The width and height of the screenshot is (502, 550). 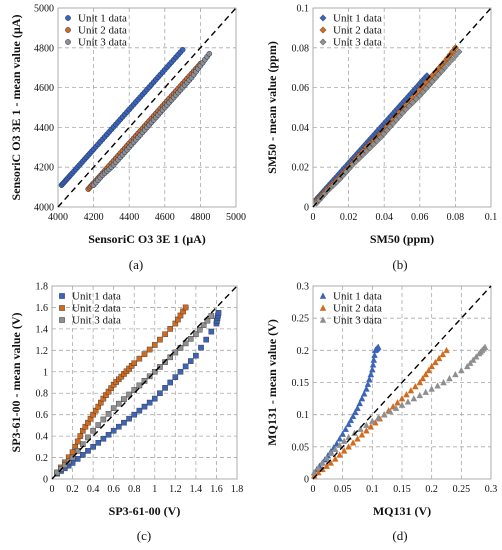 What do you see at coordinates (384, 217) in the screenshot?
I see `x-tick-label: 0.04` at bounding box center [384, 217].